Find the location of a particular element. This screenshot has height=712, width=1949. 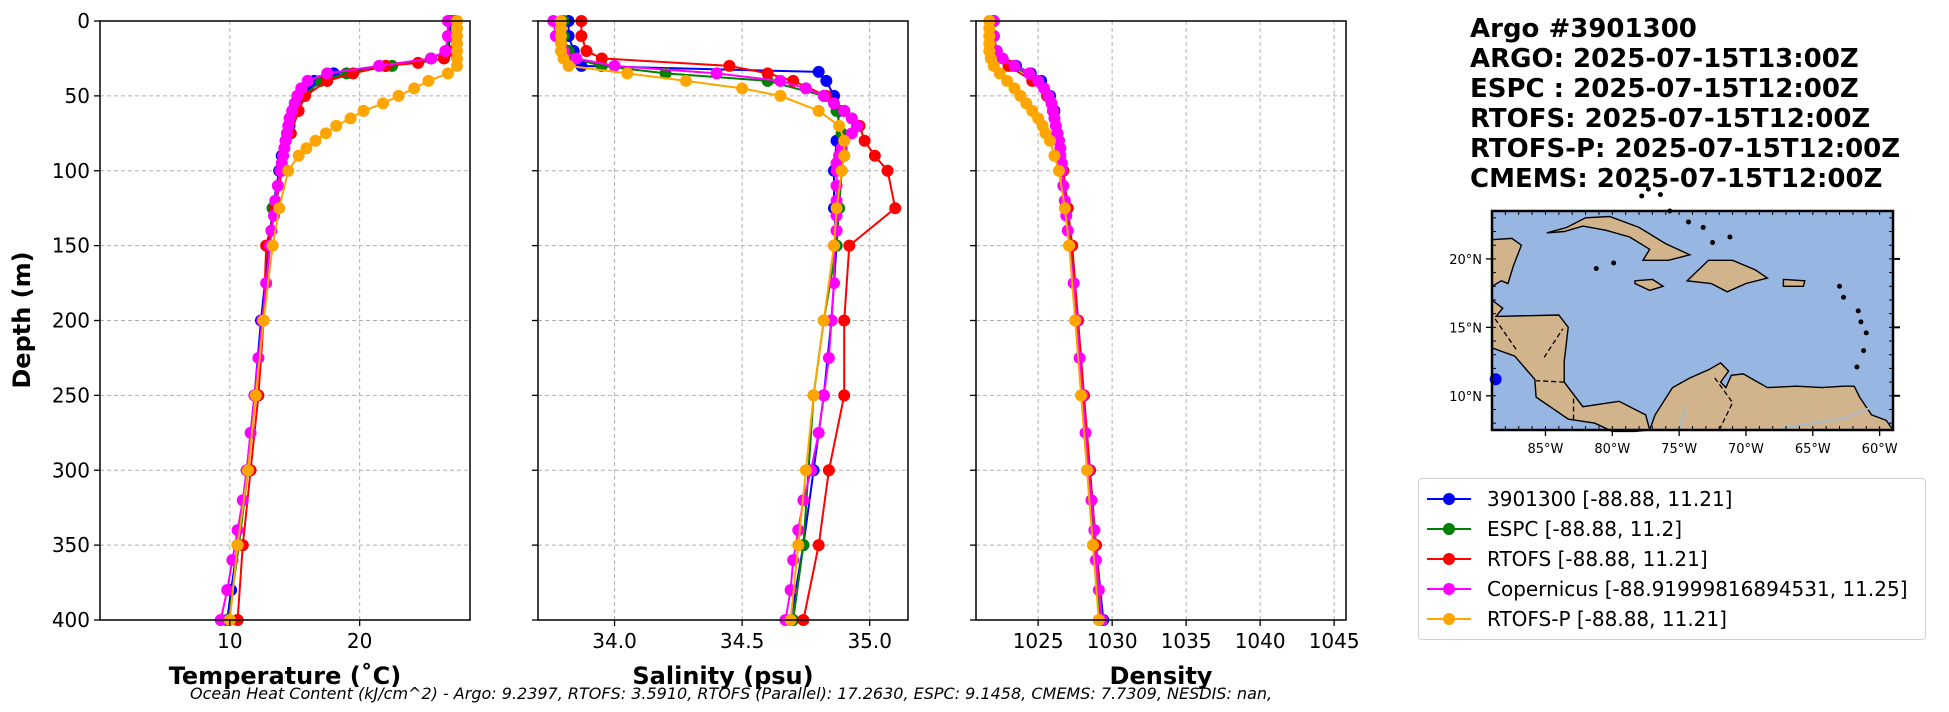

y-tick-label: 0 is located at coordinates (83, 21).